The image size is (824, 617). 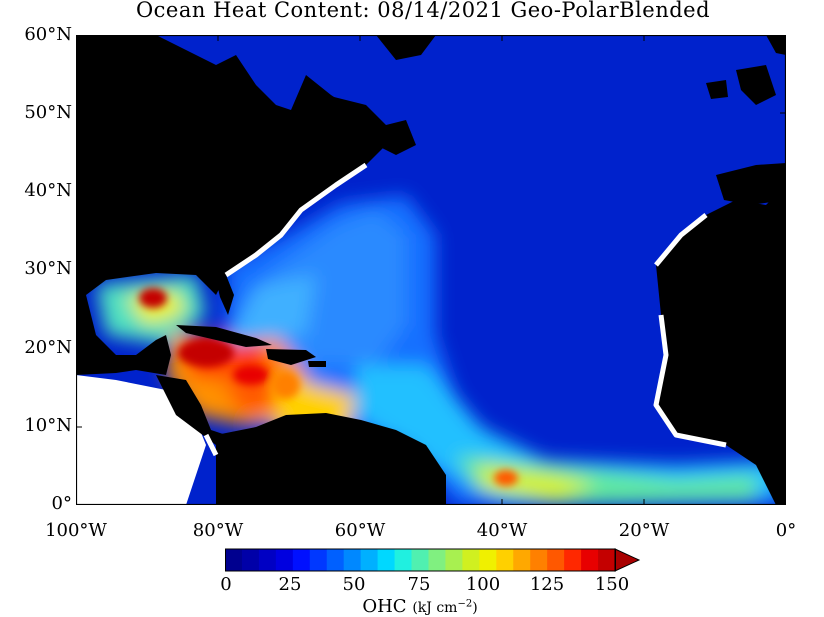 What do you see at coordinates (384, 606) in the screenshot?
I see `colorbar-title-text: OHC` at bounding box center [384, 606].